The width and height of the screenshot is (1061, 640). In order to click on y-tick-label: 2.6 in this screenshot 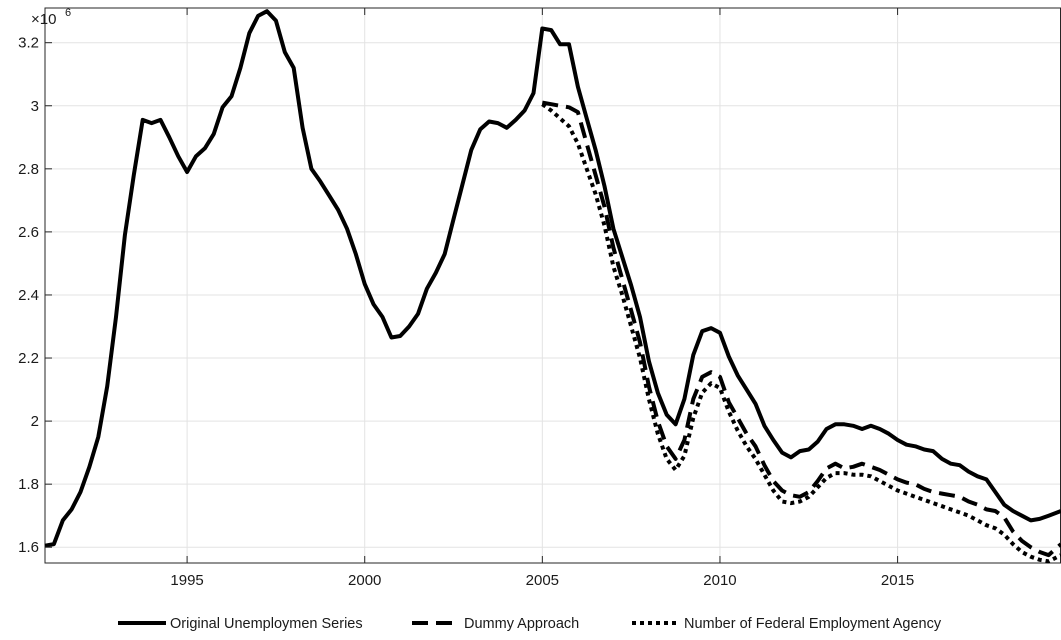, I will do `click(28, 232)`.